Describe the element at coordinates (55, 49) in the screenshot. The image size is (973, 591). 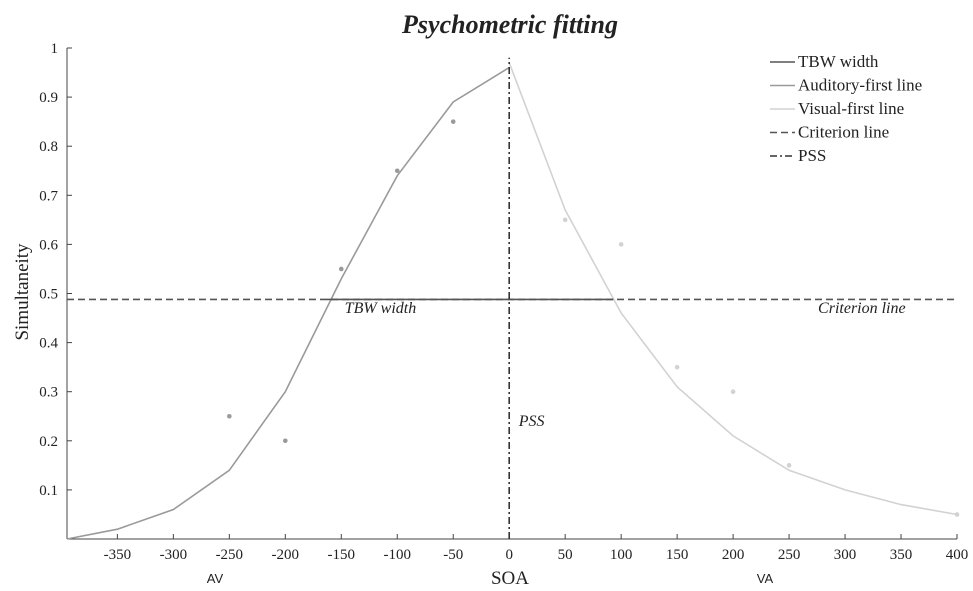
I see `y-tick-label: 1` at that location.